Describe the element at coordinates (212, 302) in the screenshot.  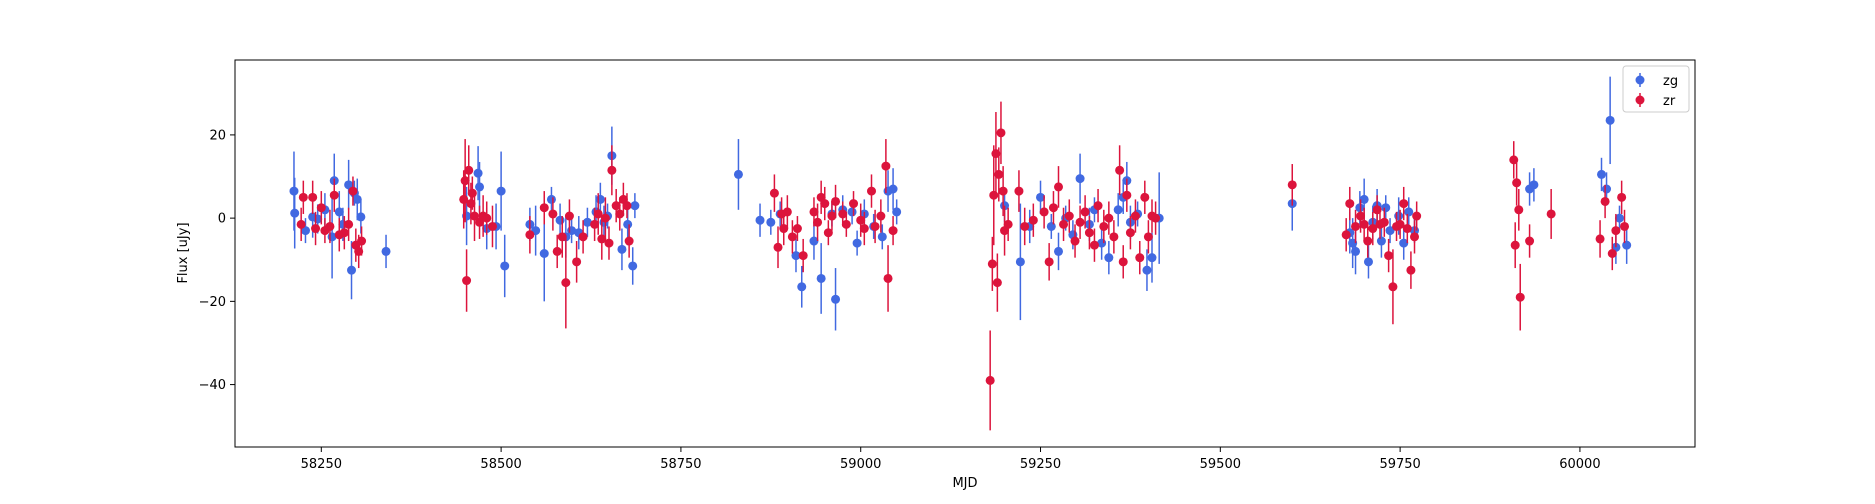
I see `y-tick-label-1: −20` at that location.